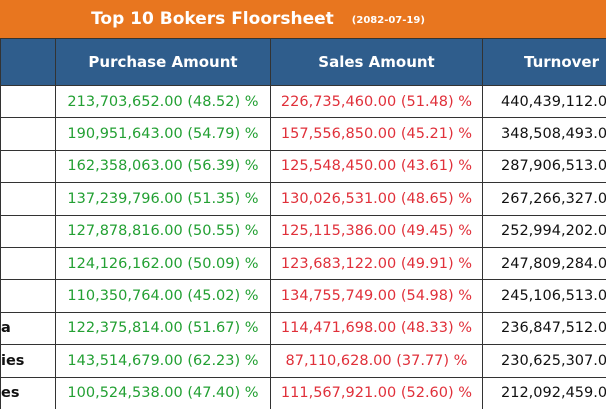 This screenshot has height=409, width=606. I want to click on purchase-cell: 137,239,796.00 (51.35) %, so click(163, 199).